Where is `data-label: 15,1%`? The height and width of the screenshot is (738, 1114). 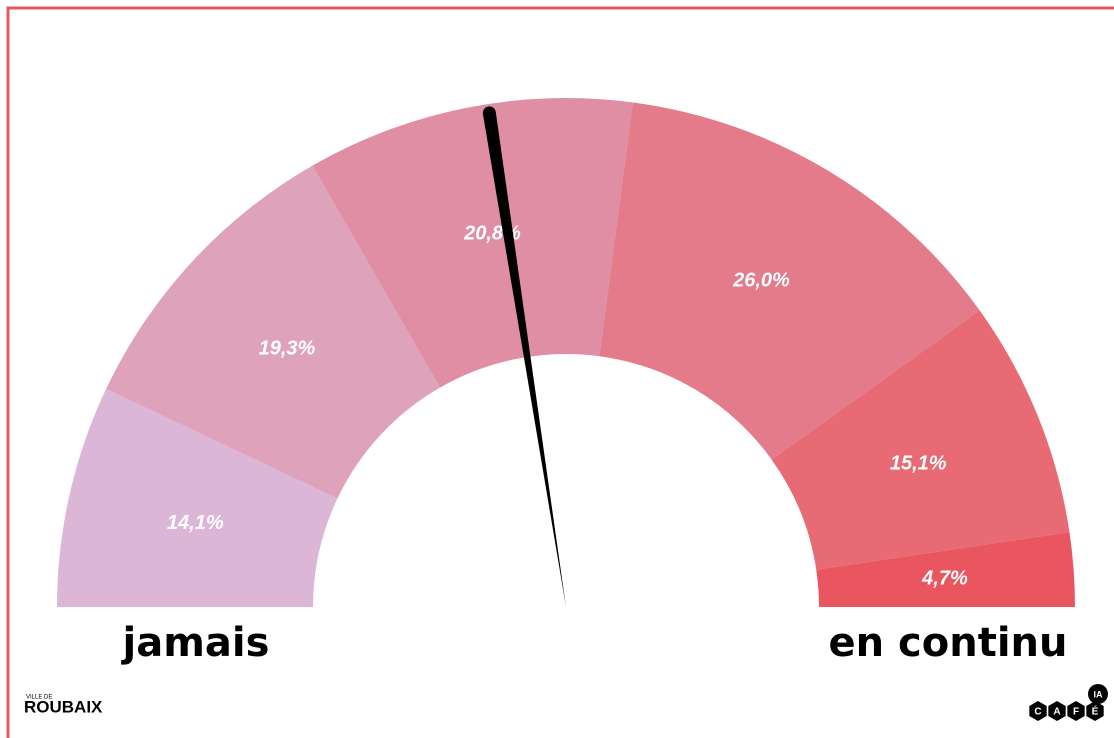
data-label: 15,1% is located at coordinates (918, 464).